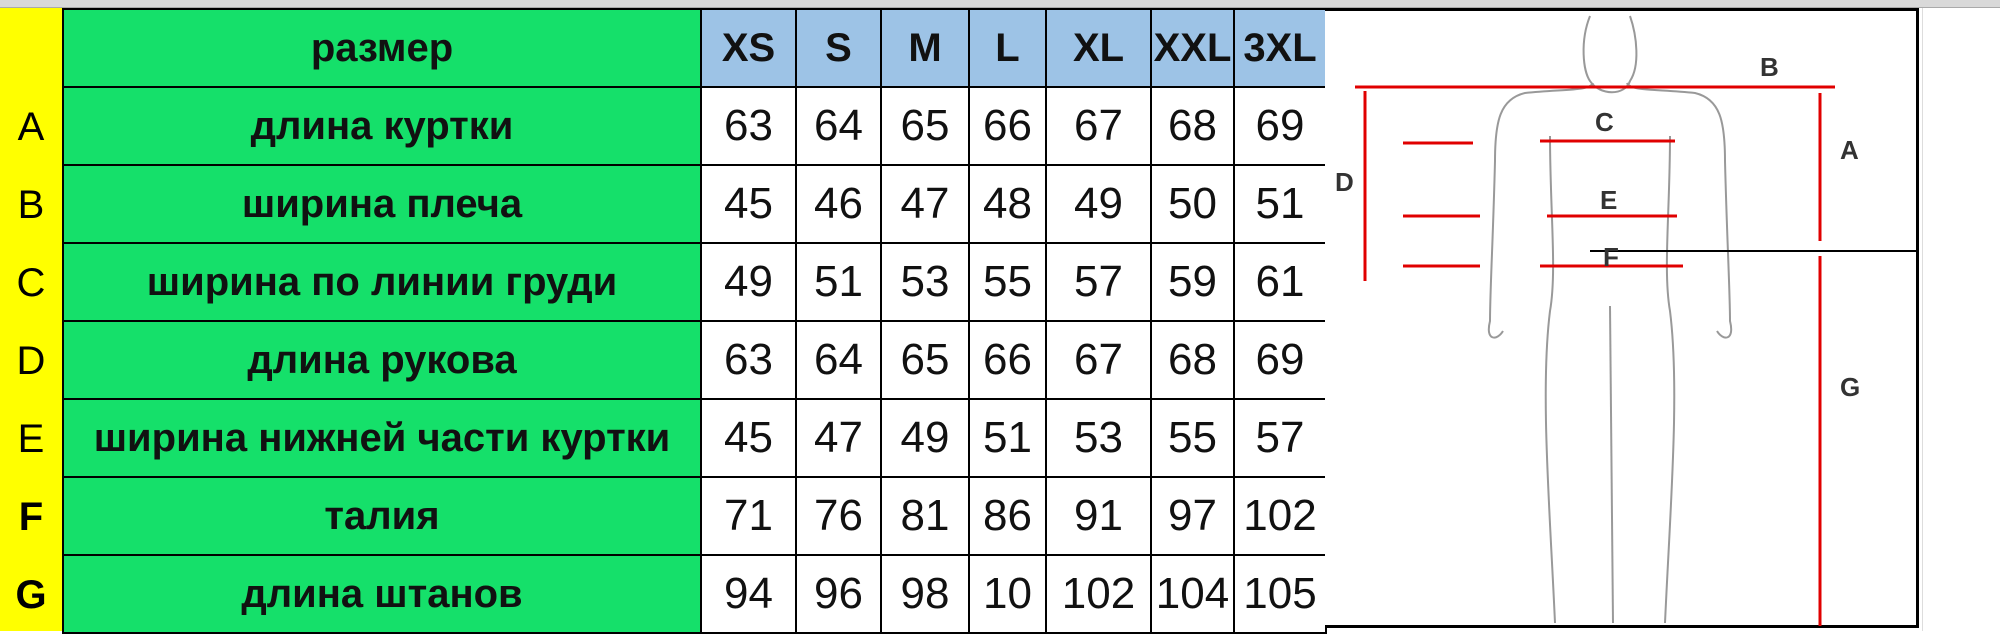 The height and width of the screenshot is (636, 2000). Describe the element at coordinates (31, 439) in the screenshot. I see `row-code: E` at that location.